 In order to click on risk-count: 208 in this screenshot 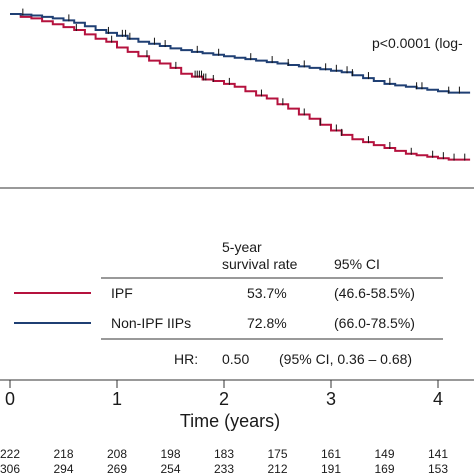, I will do `click(117, 454)`.